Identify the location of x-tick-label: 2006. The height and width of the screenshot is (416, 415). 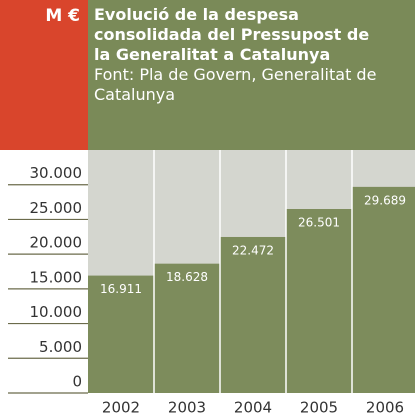
(385, 407).